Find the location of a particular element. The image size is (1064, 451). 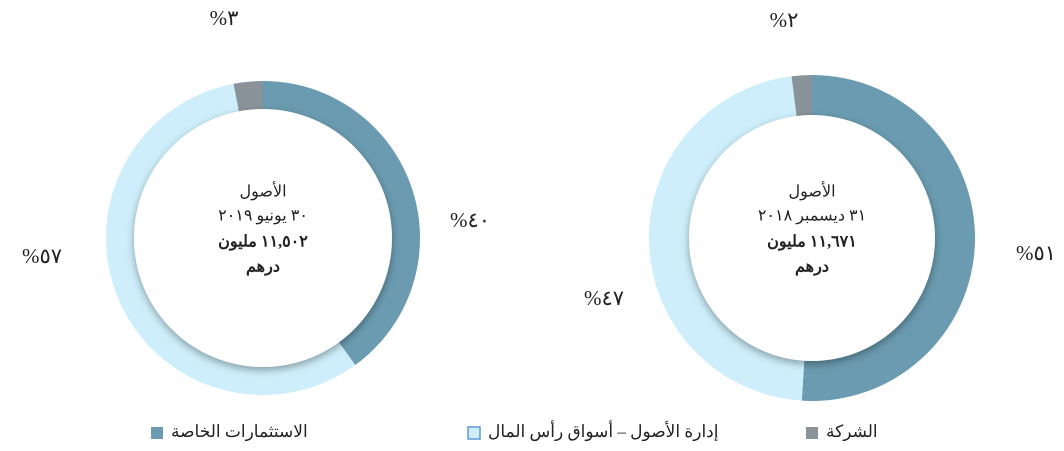

value-label: %٢ is located at coordinates (784, 20).